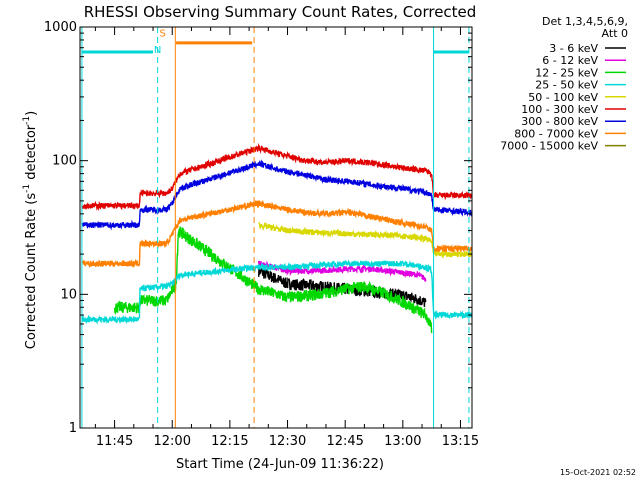 This screenshot has width=640, height=480. What do you see at coordinates (402, 441) in the screenshot?
I see `x-tick-label-5: 13:00` at bounding box center [402, 441].